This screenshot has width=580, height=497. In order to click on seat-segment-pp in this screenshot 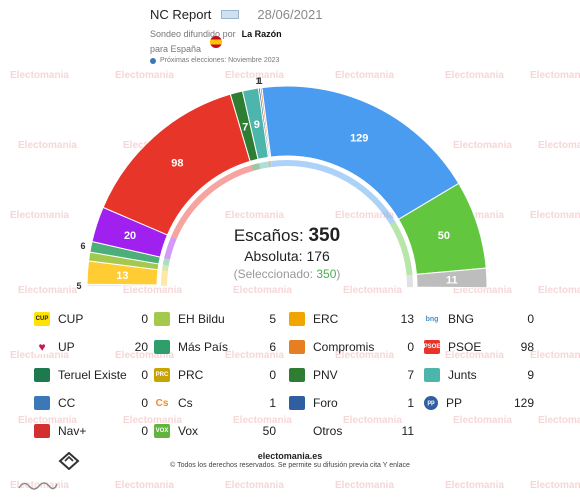, I will do `click(360, 153)`.